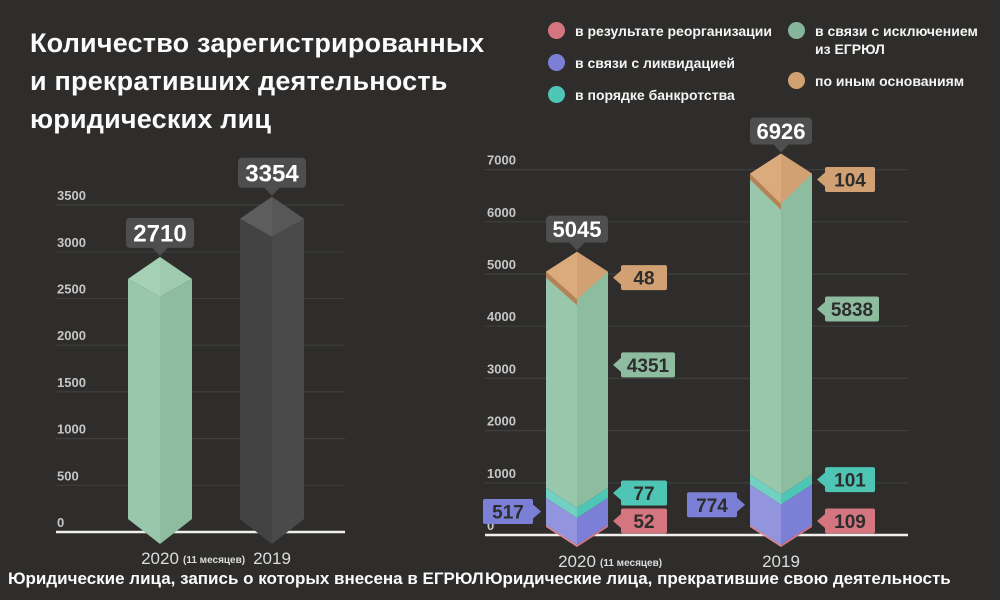  I want to click on legend-item-reorganization: в результате реорганизации, so click(665, 31).